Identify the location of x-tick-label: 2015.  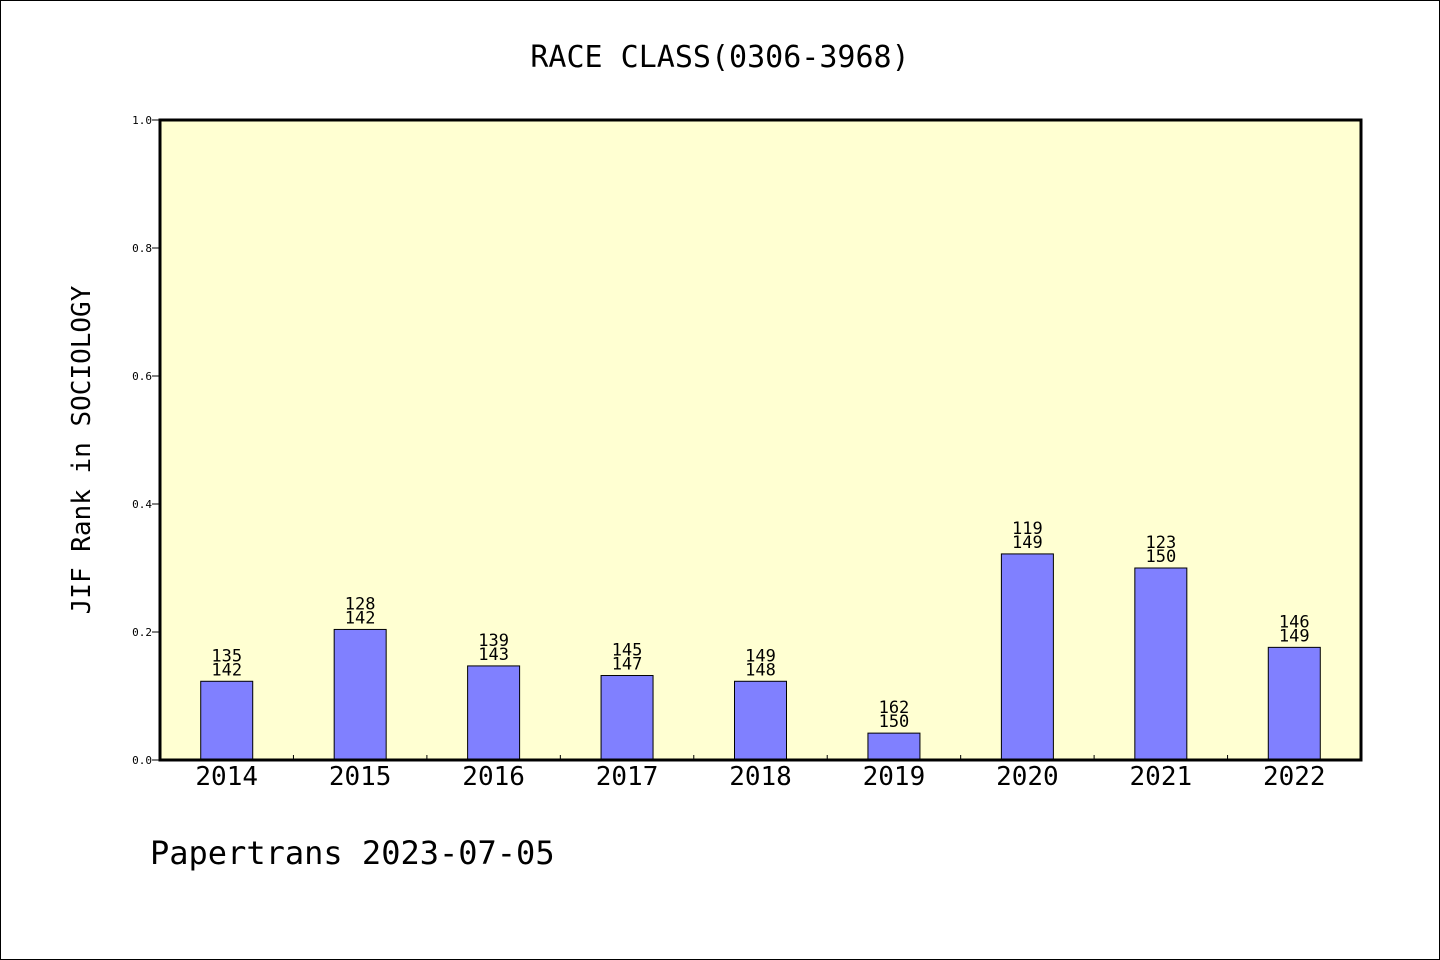
(360, 777).